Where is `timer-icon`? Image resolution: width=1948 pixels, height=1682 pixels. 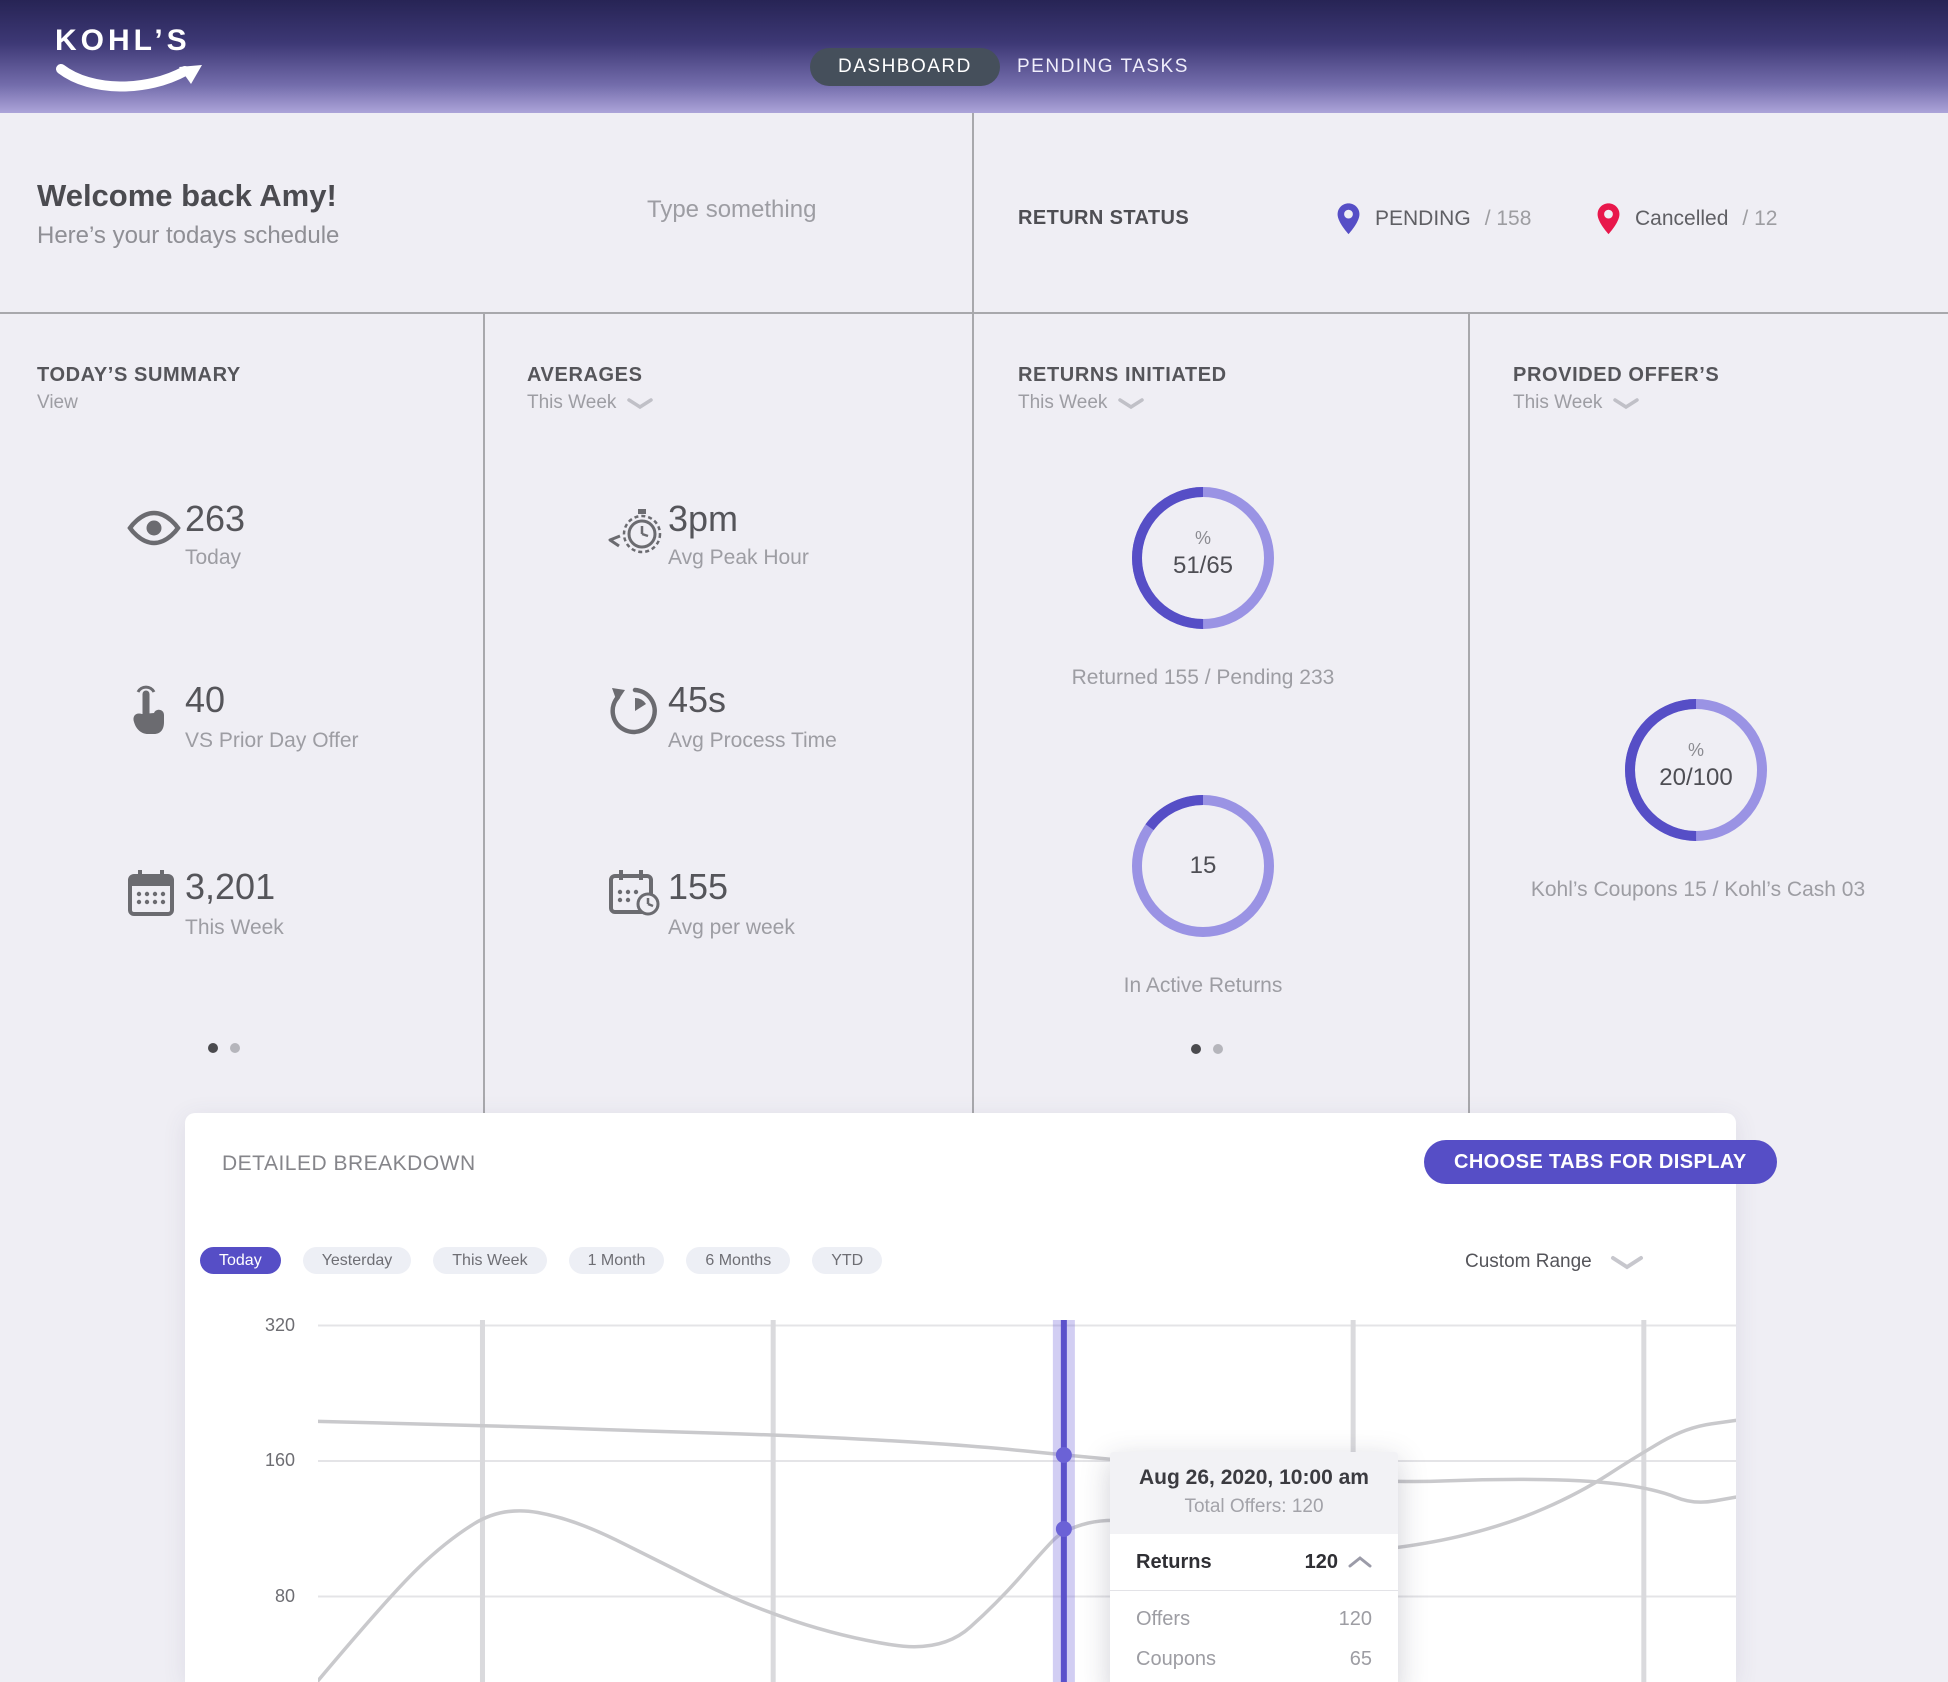 timer-icon is located at coordinates (633, 711).